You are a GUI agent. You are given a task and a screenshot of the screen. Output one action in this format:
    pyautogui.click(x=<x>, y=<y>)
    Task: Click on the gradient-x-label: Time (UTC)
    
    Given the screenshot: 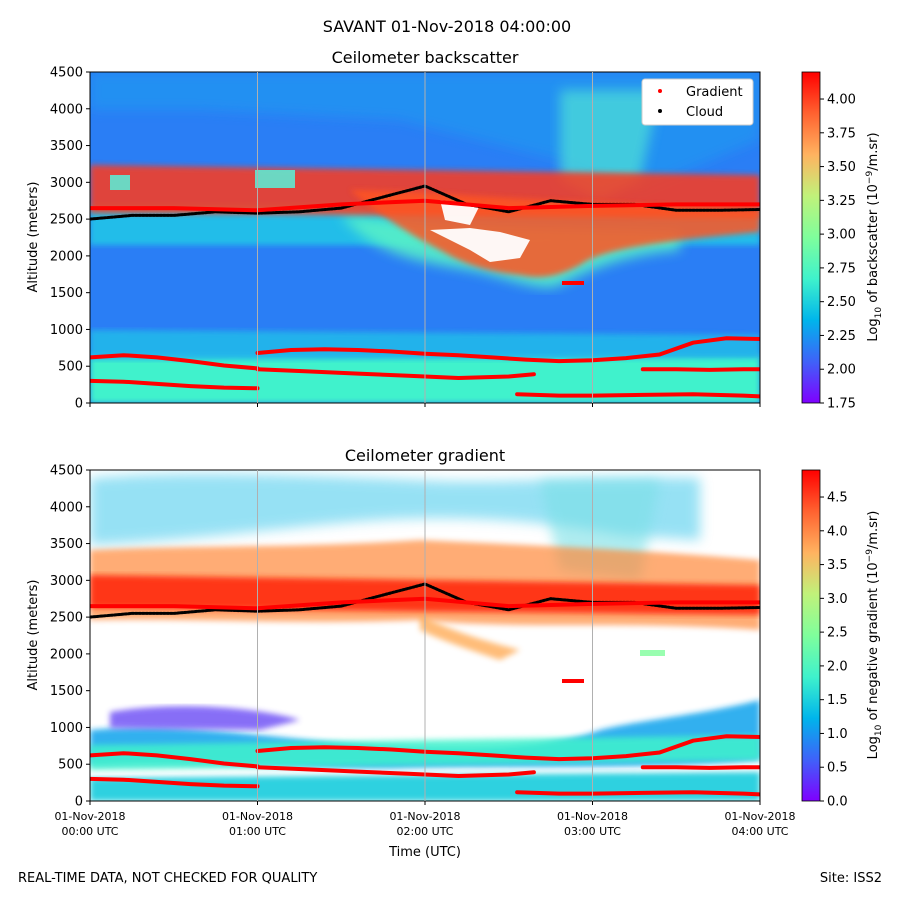 What is the action you would take?
    pyautogui.click(x=424, y=852)
    